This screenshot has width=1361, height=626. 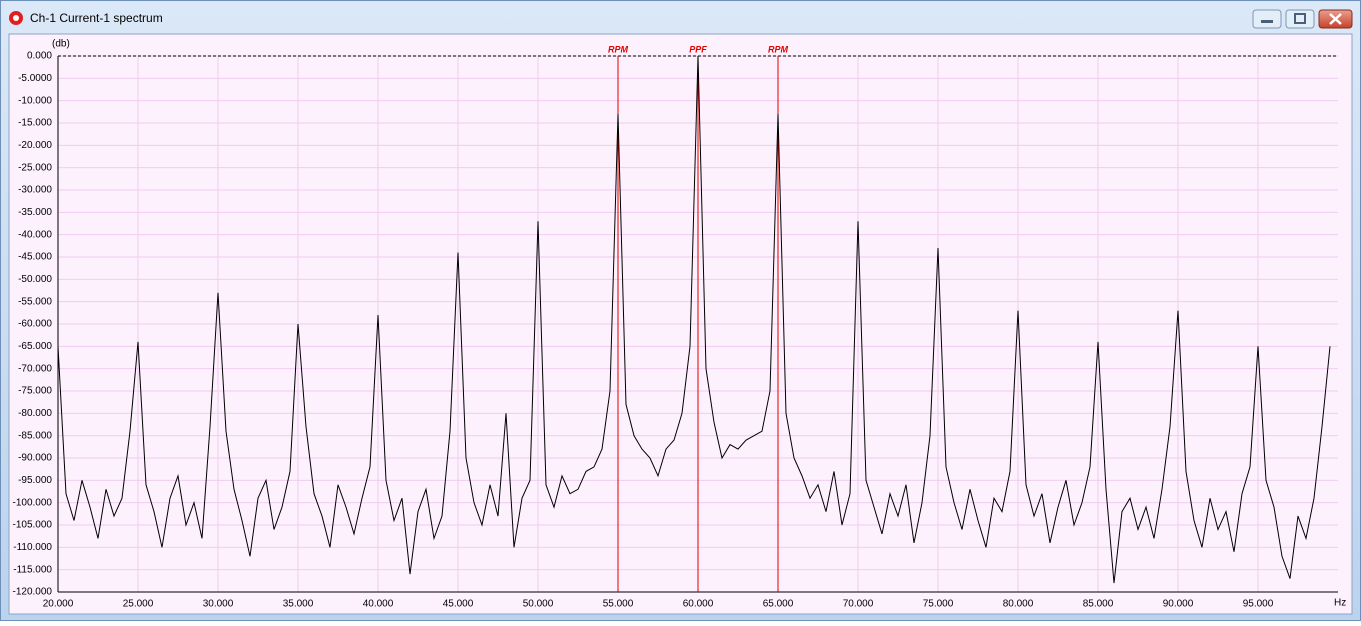 What do you see at coordinates (35, 167) in the screenshot?
I see `y-tick-label: -25.000` at bounding box center [35, 167].